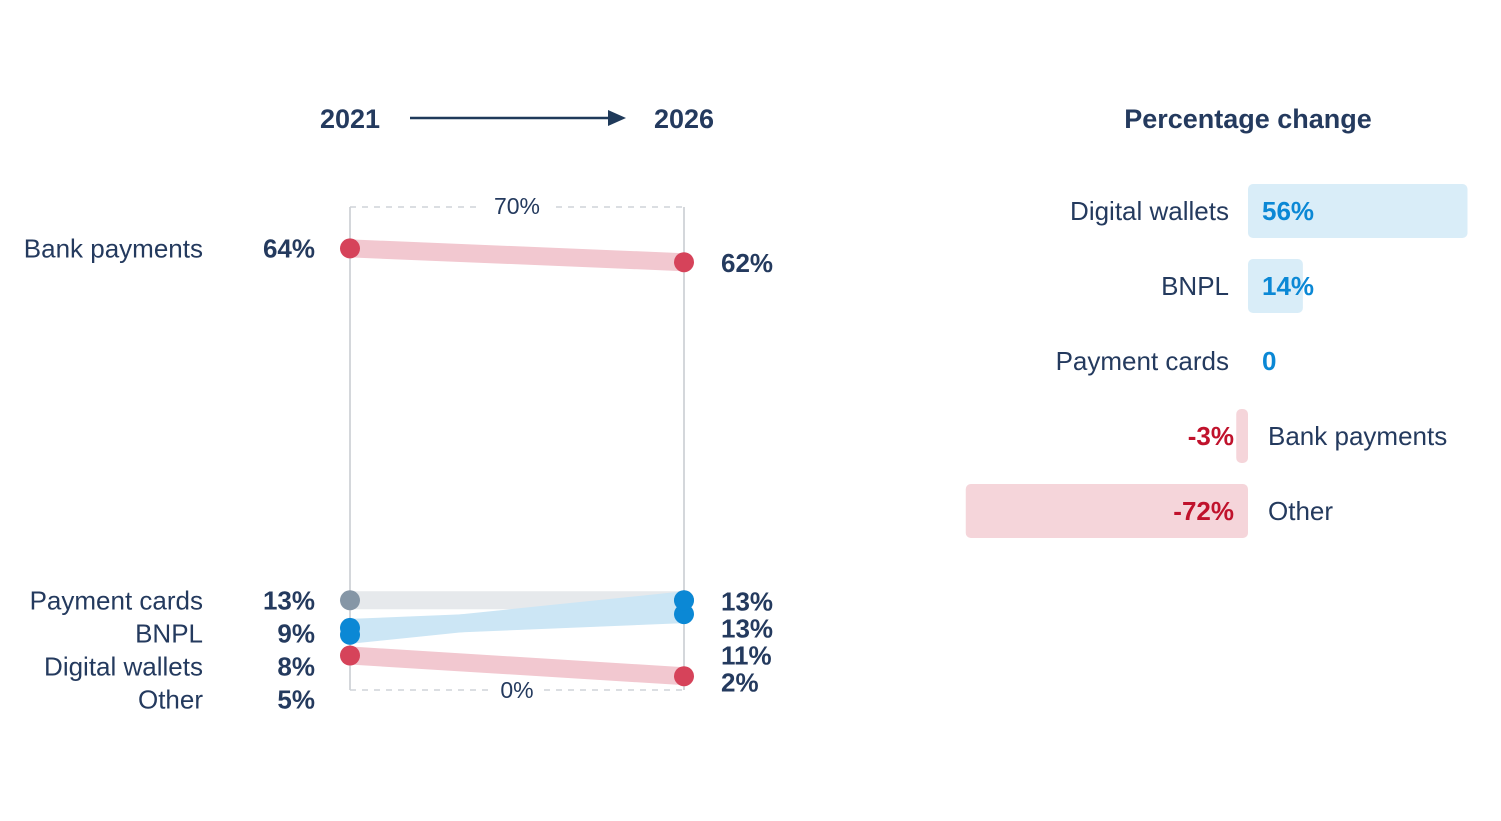 Image resolution: width=1501 pixels, height=821 pixels. What do you see at coordinates (747, 601) in the screenshot?
I see `end-value-payment-cards: 13%` at bounding box center [747, 601].